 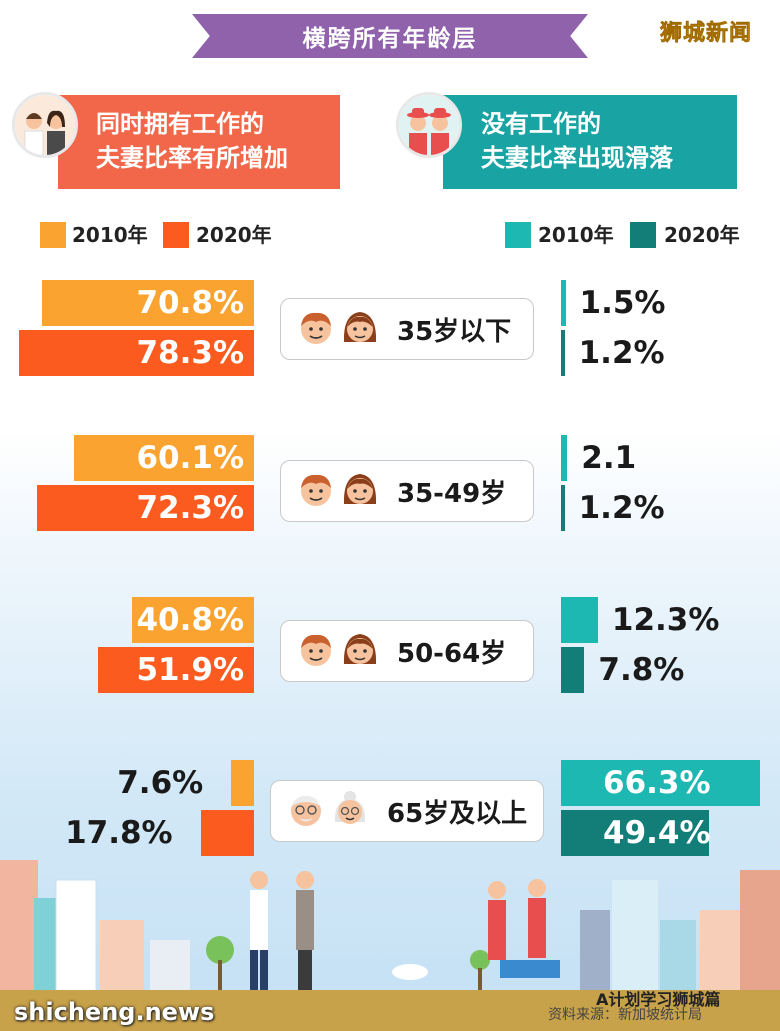 What do you see at coordinates (114, 1012) in the screenshot?
I see `site-logo: shicheng.news` at bounding box center [114, 1012].